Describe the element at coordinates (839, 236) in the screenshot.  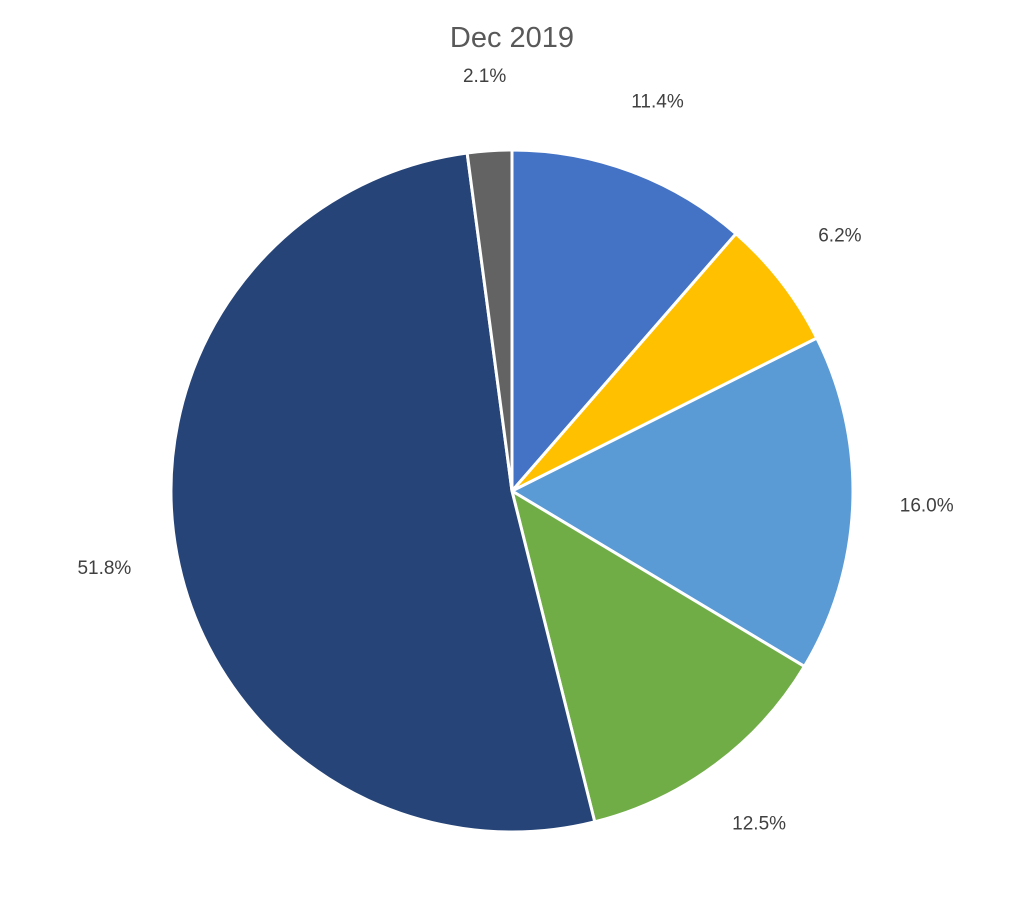
I see `slice-label-2: 6.2%` at that location.